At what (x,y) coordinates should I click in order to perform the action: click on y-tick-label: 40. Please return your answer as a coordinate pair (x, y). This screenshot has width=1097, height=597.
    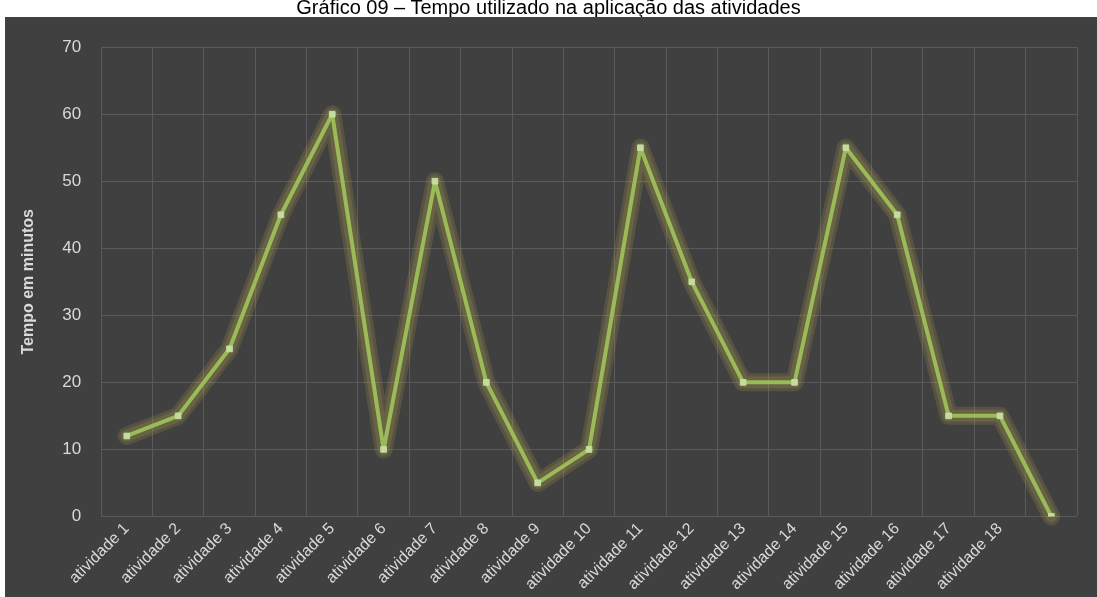
    Looking at the image, I should click on (72, 247).